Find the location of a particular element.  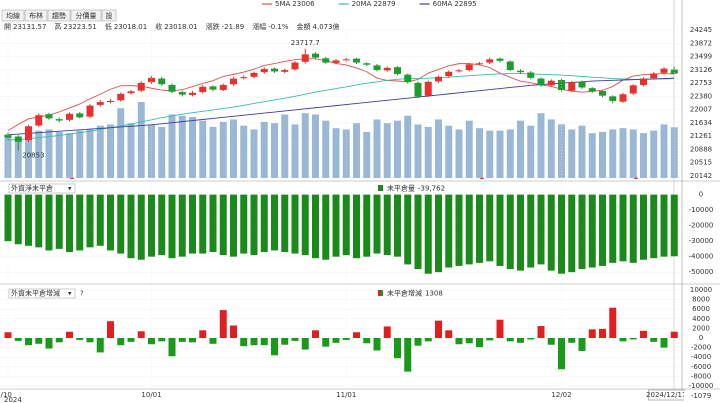

legend-value: 23006 is located at coordinates (303, 4).